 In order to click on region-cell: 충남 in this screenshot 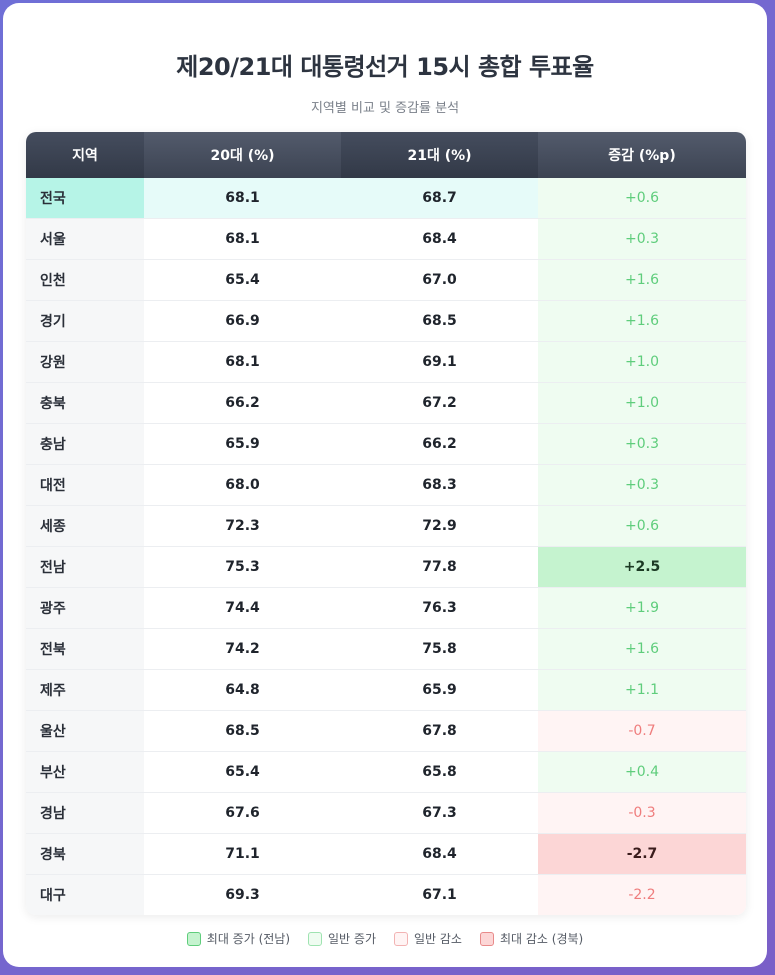, I will do `click(85, 444)`.